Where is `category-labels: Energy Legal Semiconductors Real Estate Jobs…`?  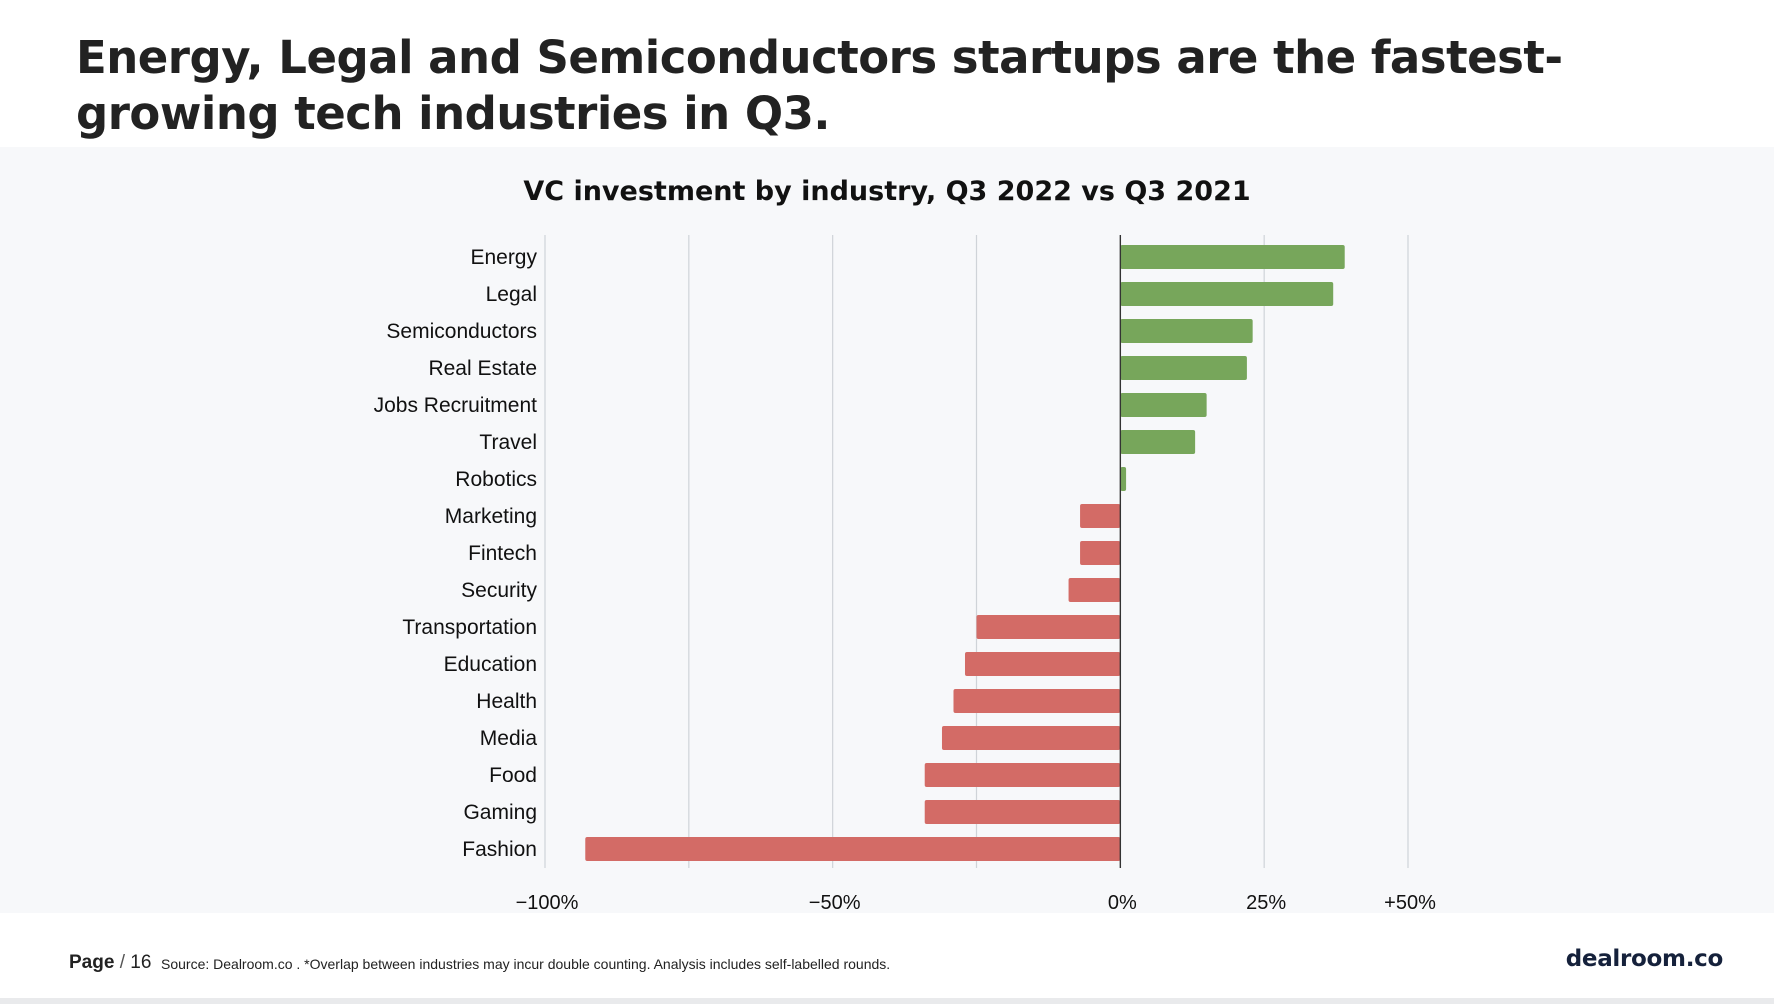 category-labels: Energy Legal Semiconductors Real Estate Jobs… is located at coordinates (456, 553).